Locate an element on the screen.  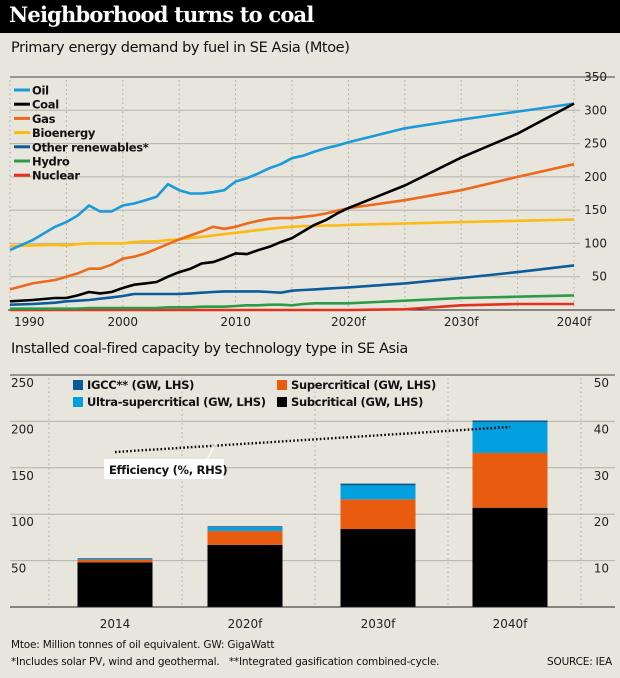
x-tick-label: 2010 is located at coordinates (235, 322).